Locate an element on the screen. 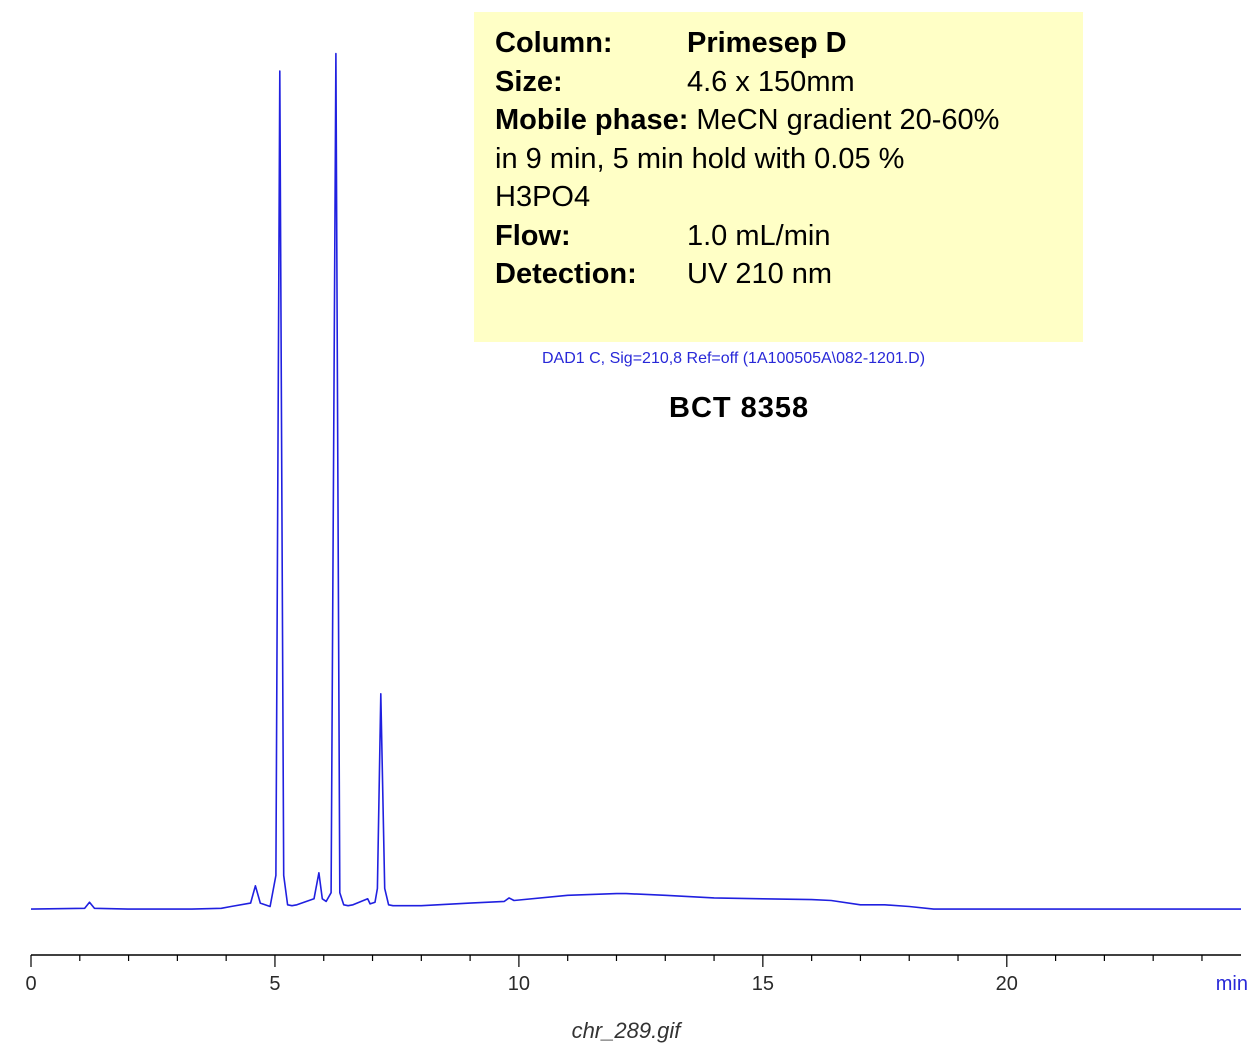 The height and width of the screenshot is (1045, 1252). x-tick-label: 0 is located at coordinates (30, 984).